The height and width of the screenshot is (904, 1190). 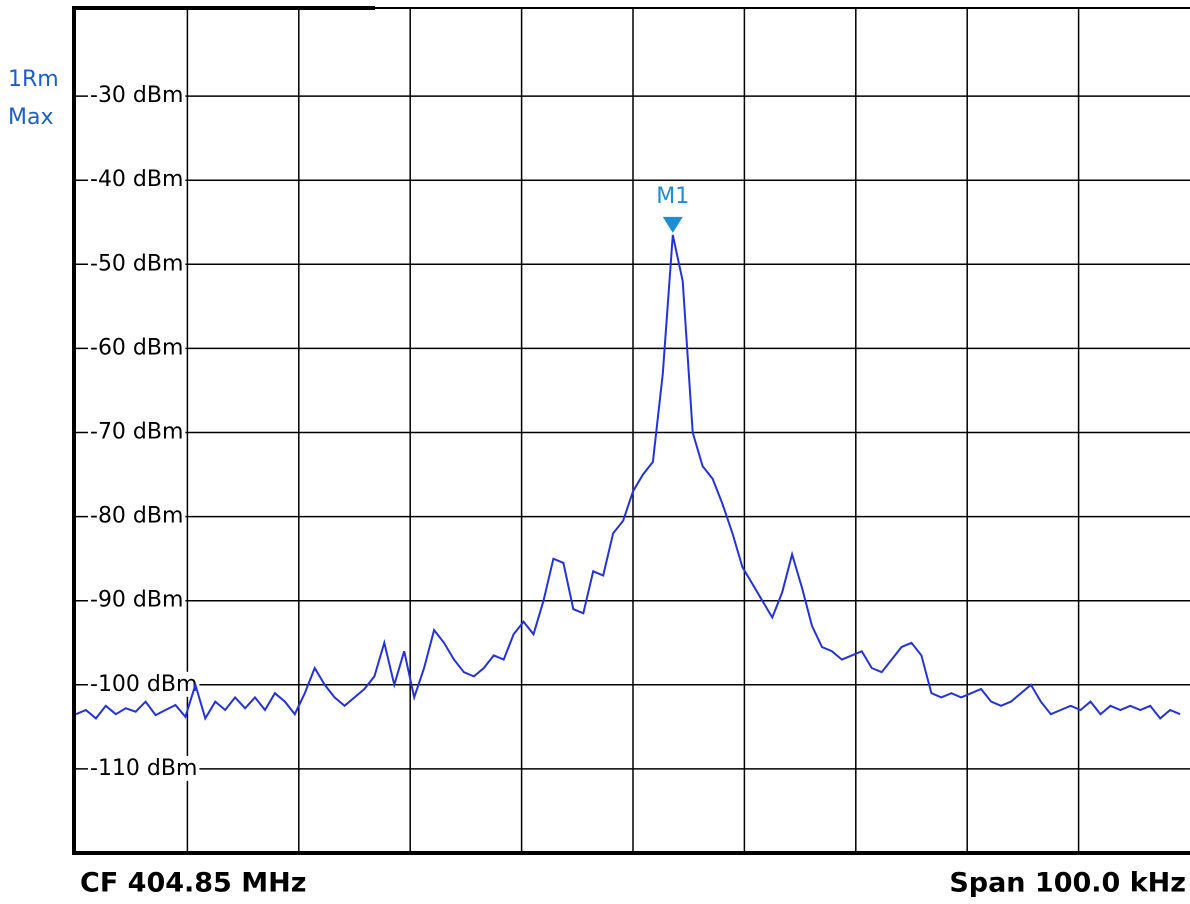 I want to click on y-tick-label: -40 dBm, so click(x=136, y=179).